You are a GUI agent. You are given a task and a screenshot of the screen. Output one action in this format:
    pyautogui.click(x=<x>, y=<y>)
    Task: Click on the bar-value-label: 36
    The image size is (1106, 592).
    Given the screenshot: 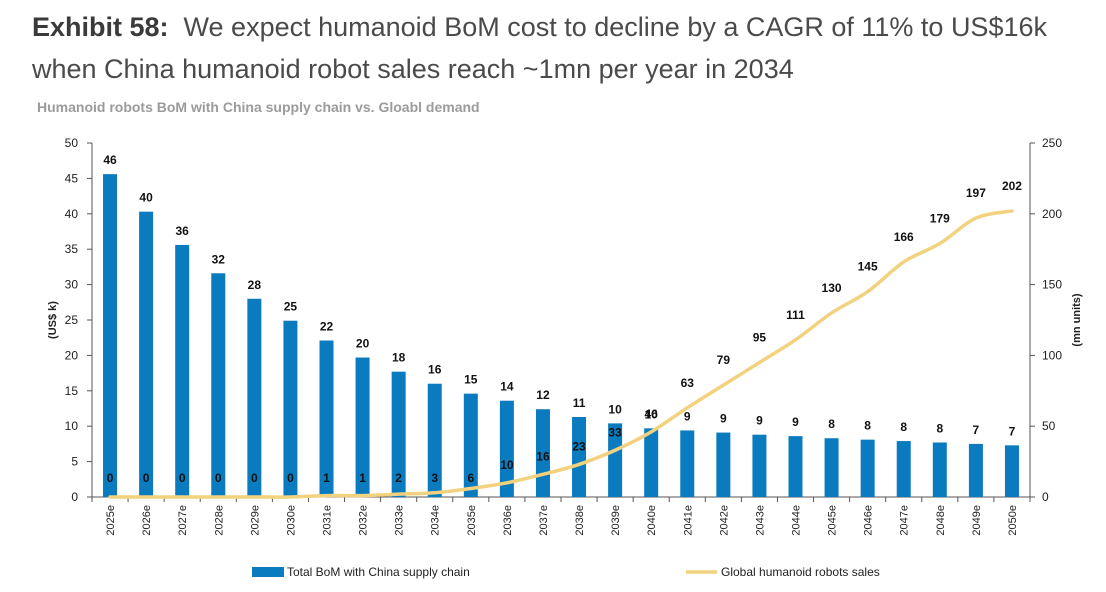 What is the action you would take?
    pyautogui.click(x=183, y=231)
    